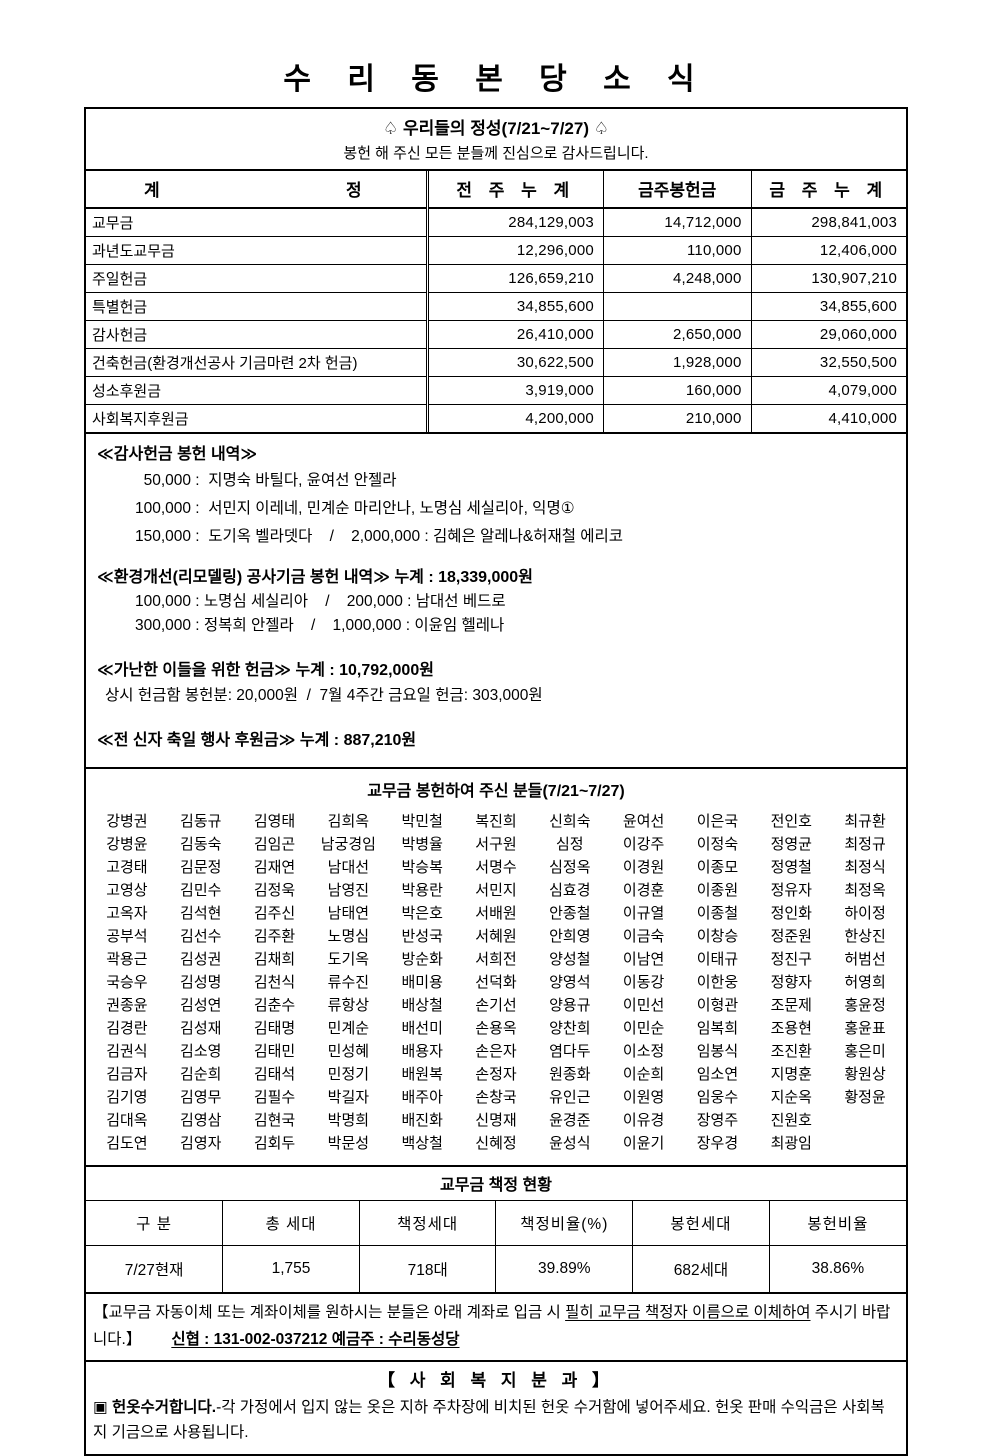  What do you see at coordinates (676, 390) in the screenshot?
I see `offering-week-amount: 160,000` at bounding box center [676, 390].